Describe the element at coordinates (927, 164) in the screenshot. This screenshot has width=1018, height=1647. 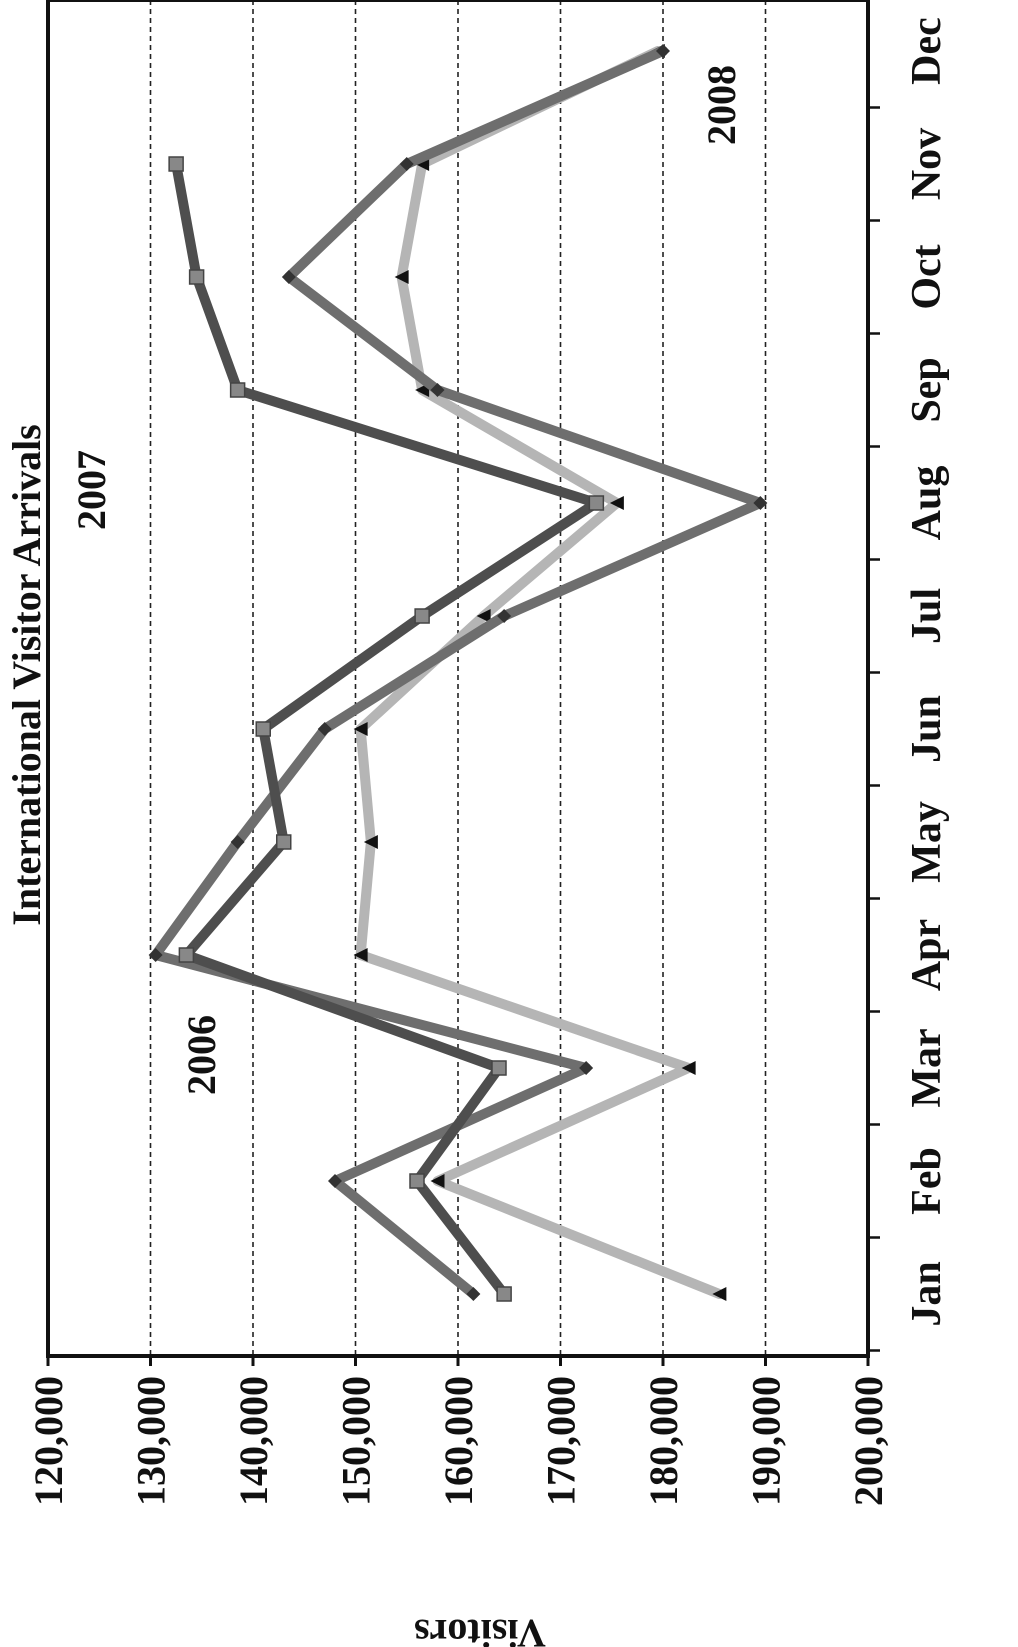
I see `x-tick-label: Nov` at that location.